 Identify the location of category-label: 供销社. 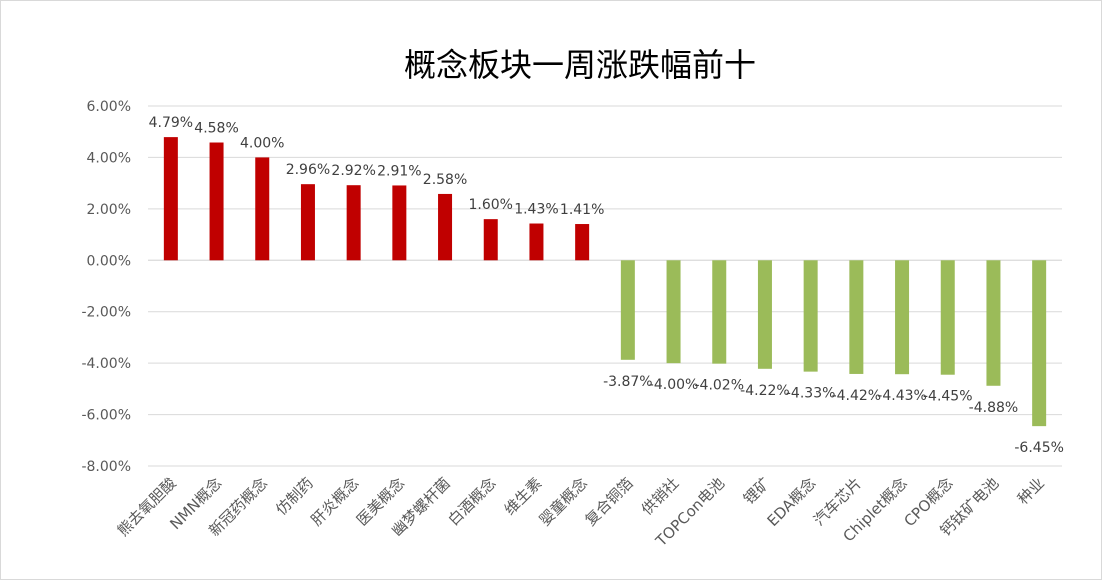
(660, 496).